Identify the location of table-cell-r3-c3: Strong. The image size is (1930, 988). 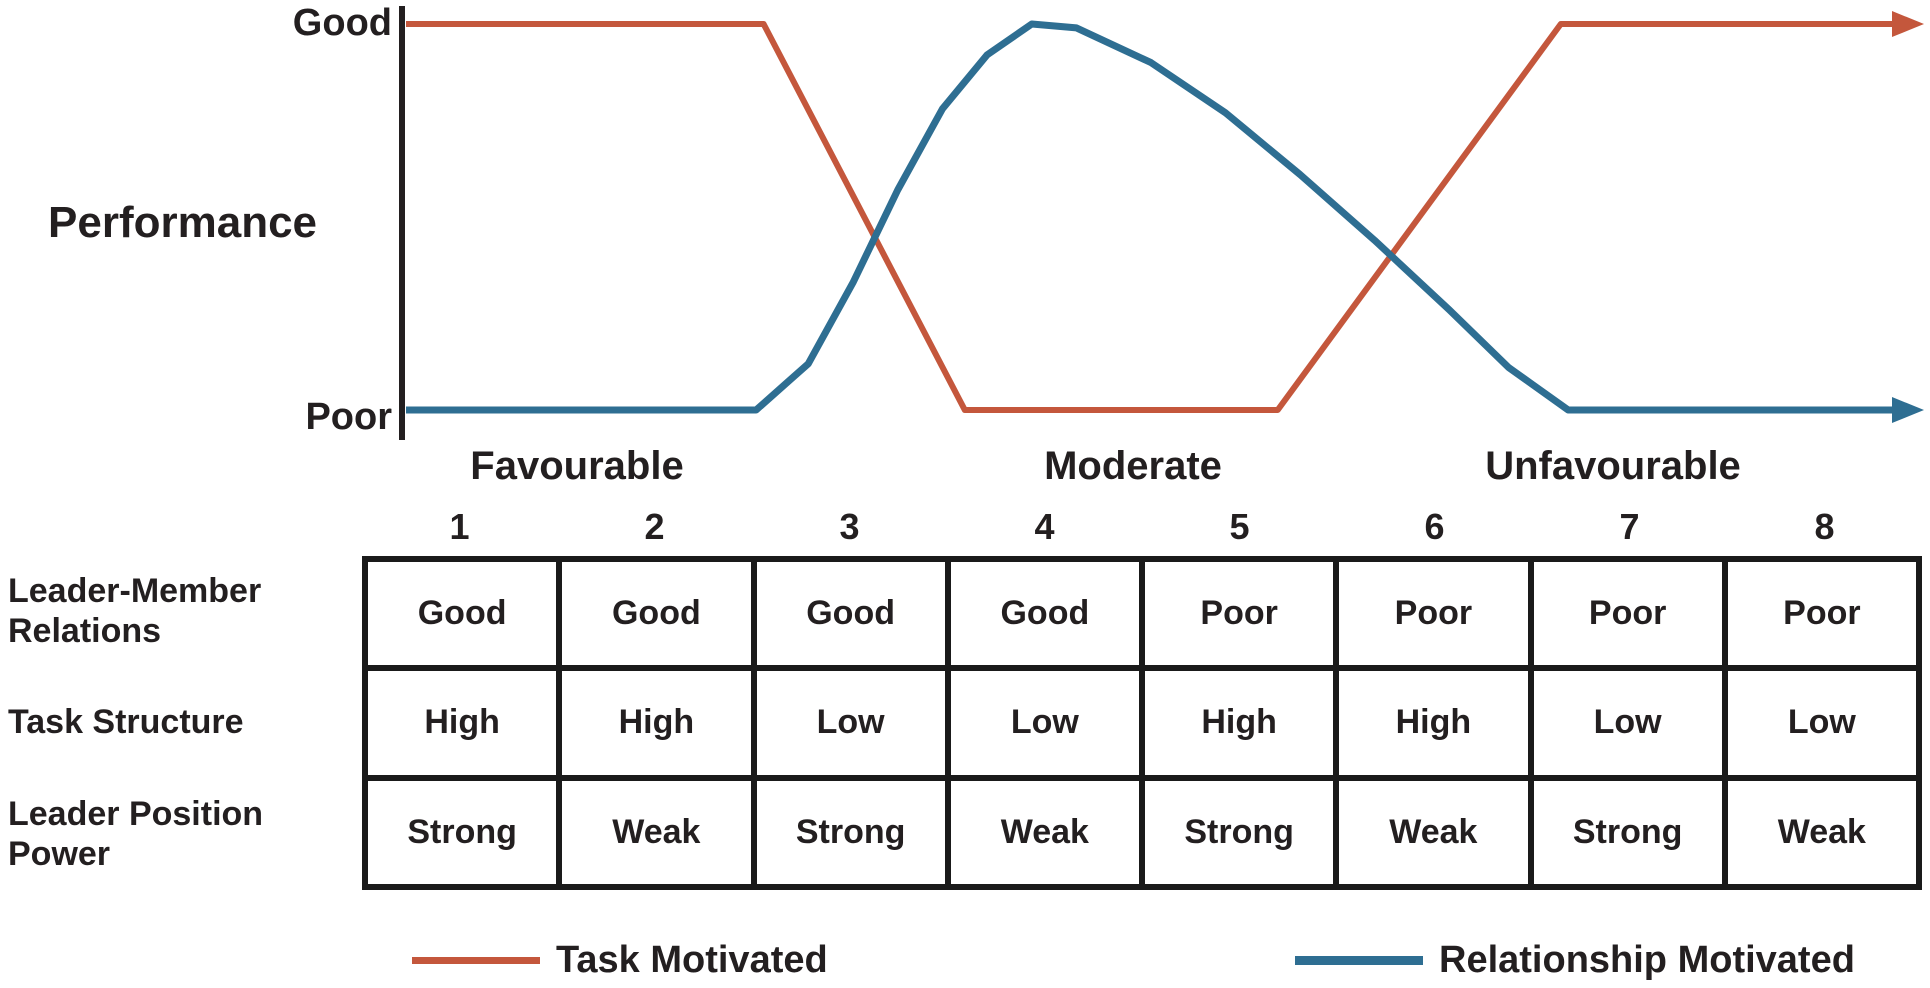
(850, 832).